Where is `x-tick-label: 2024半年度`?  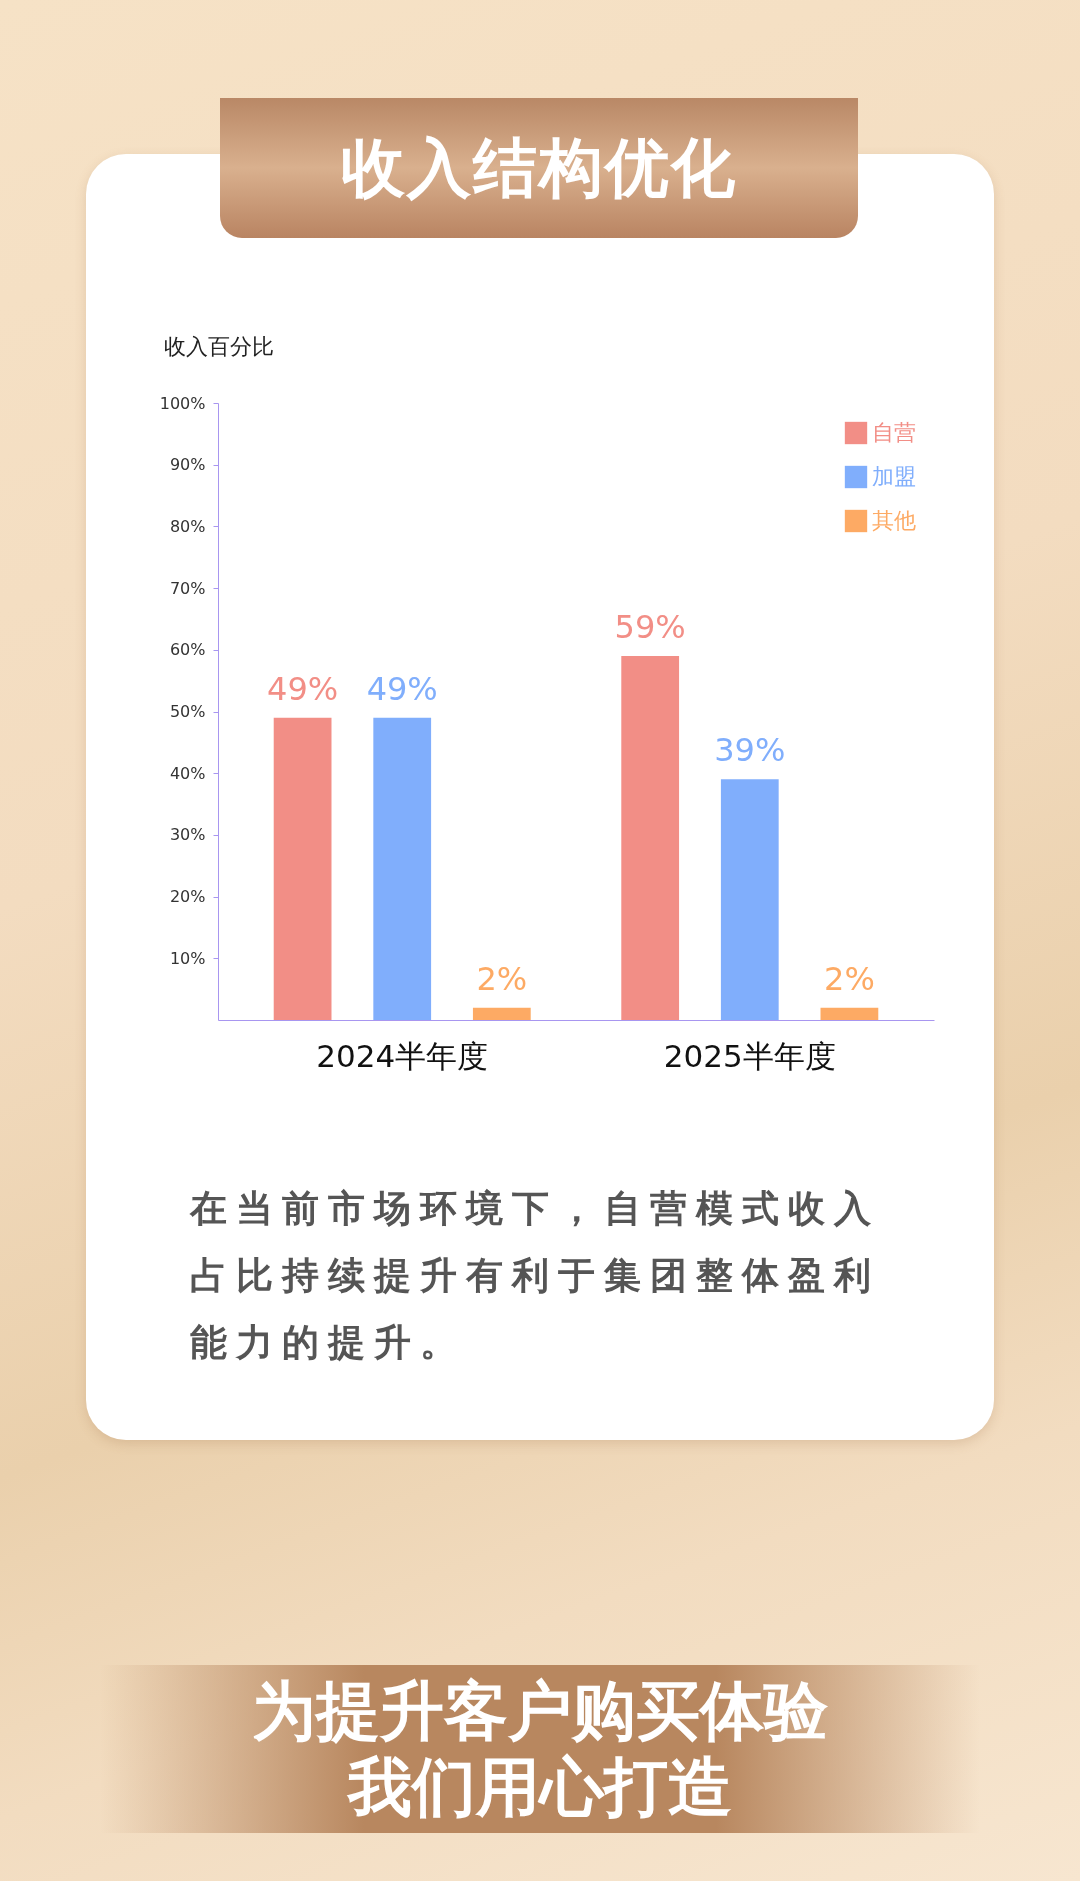 x-tick-label: 2024半年度 is located at coordinates (402, 1055).